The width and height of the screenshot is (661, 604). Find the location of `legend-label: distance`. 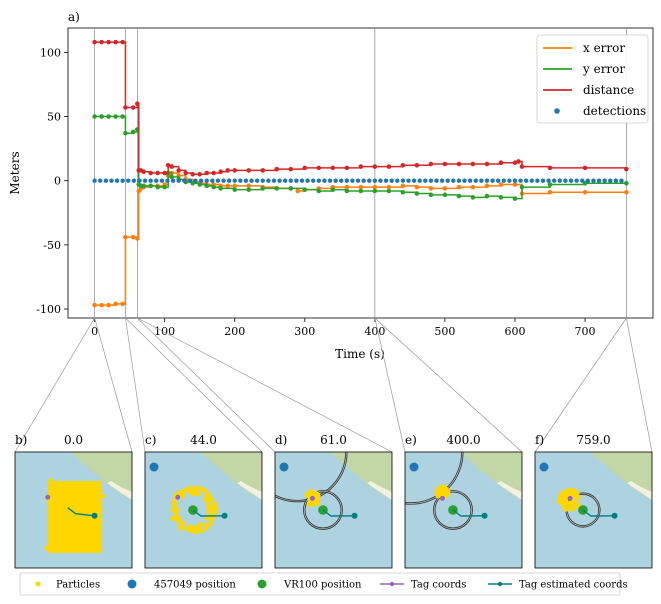

legend-label: distance is located at coordinates (608, 90).